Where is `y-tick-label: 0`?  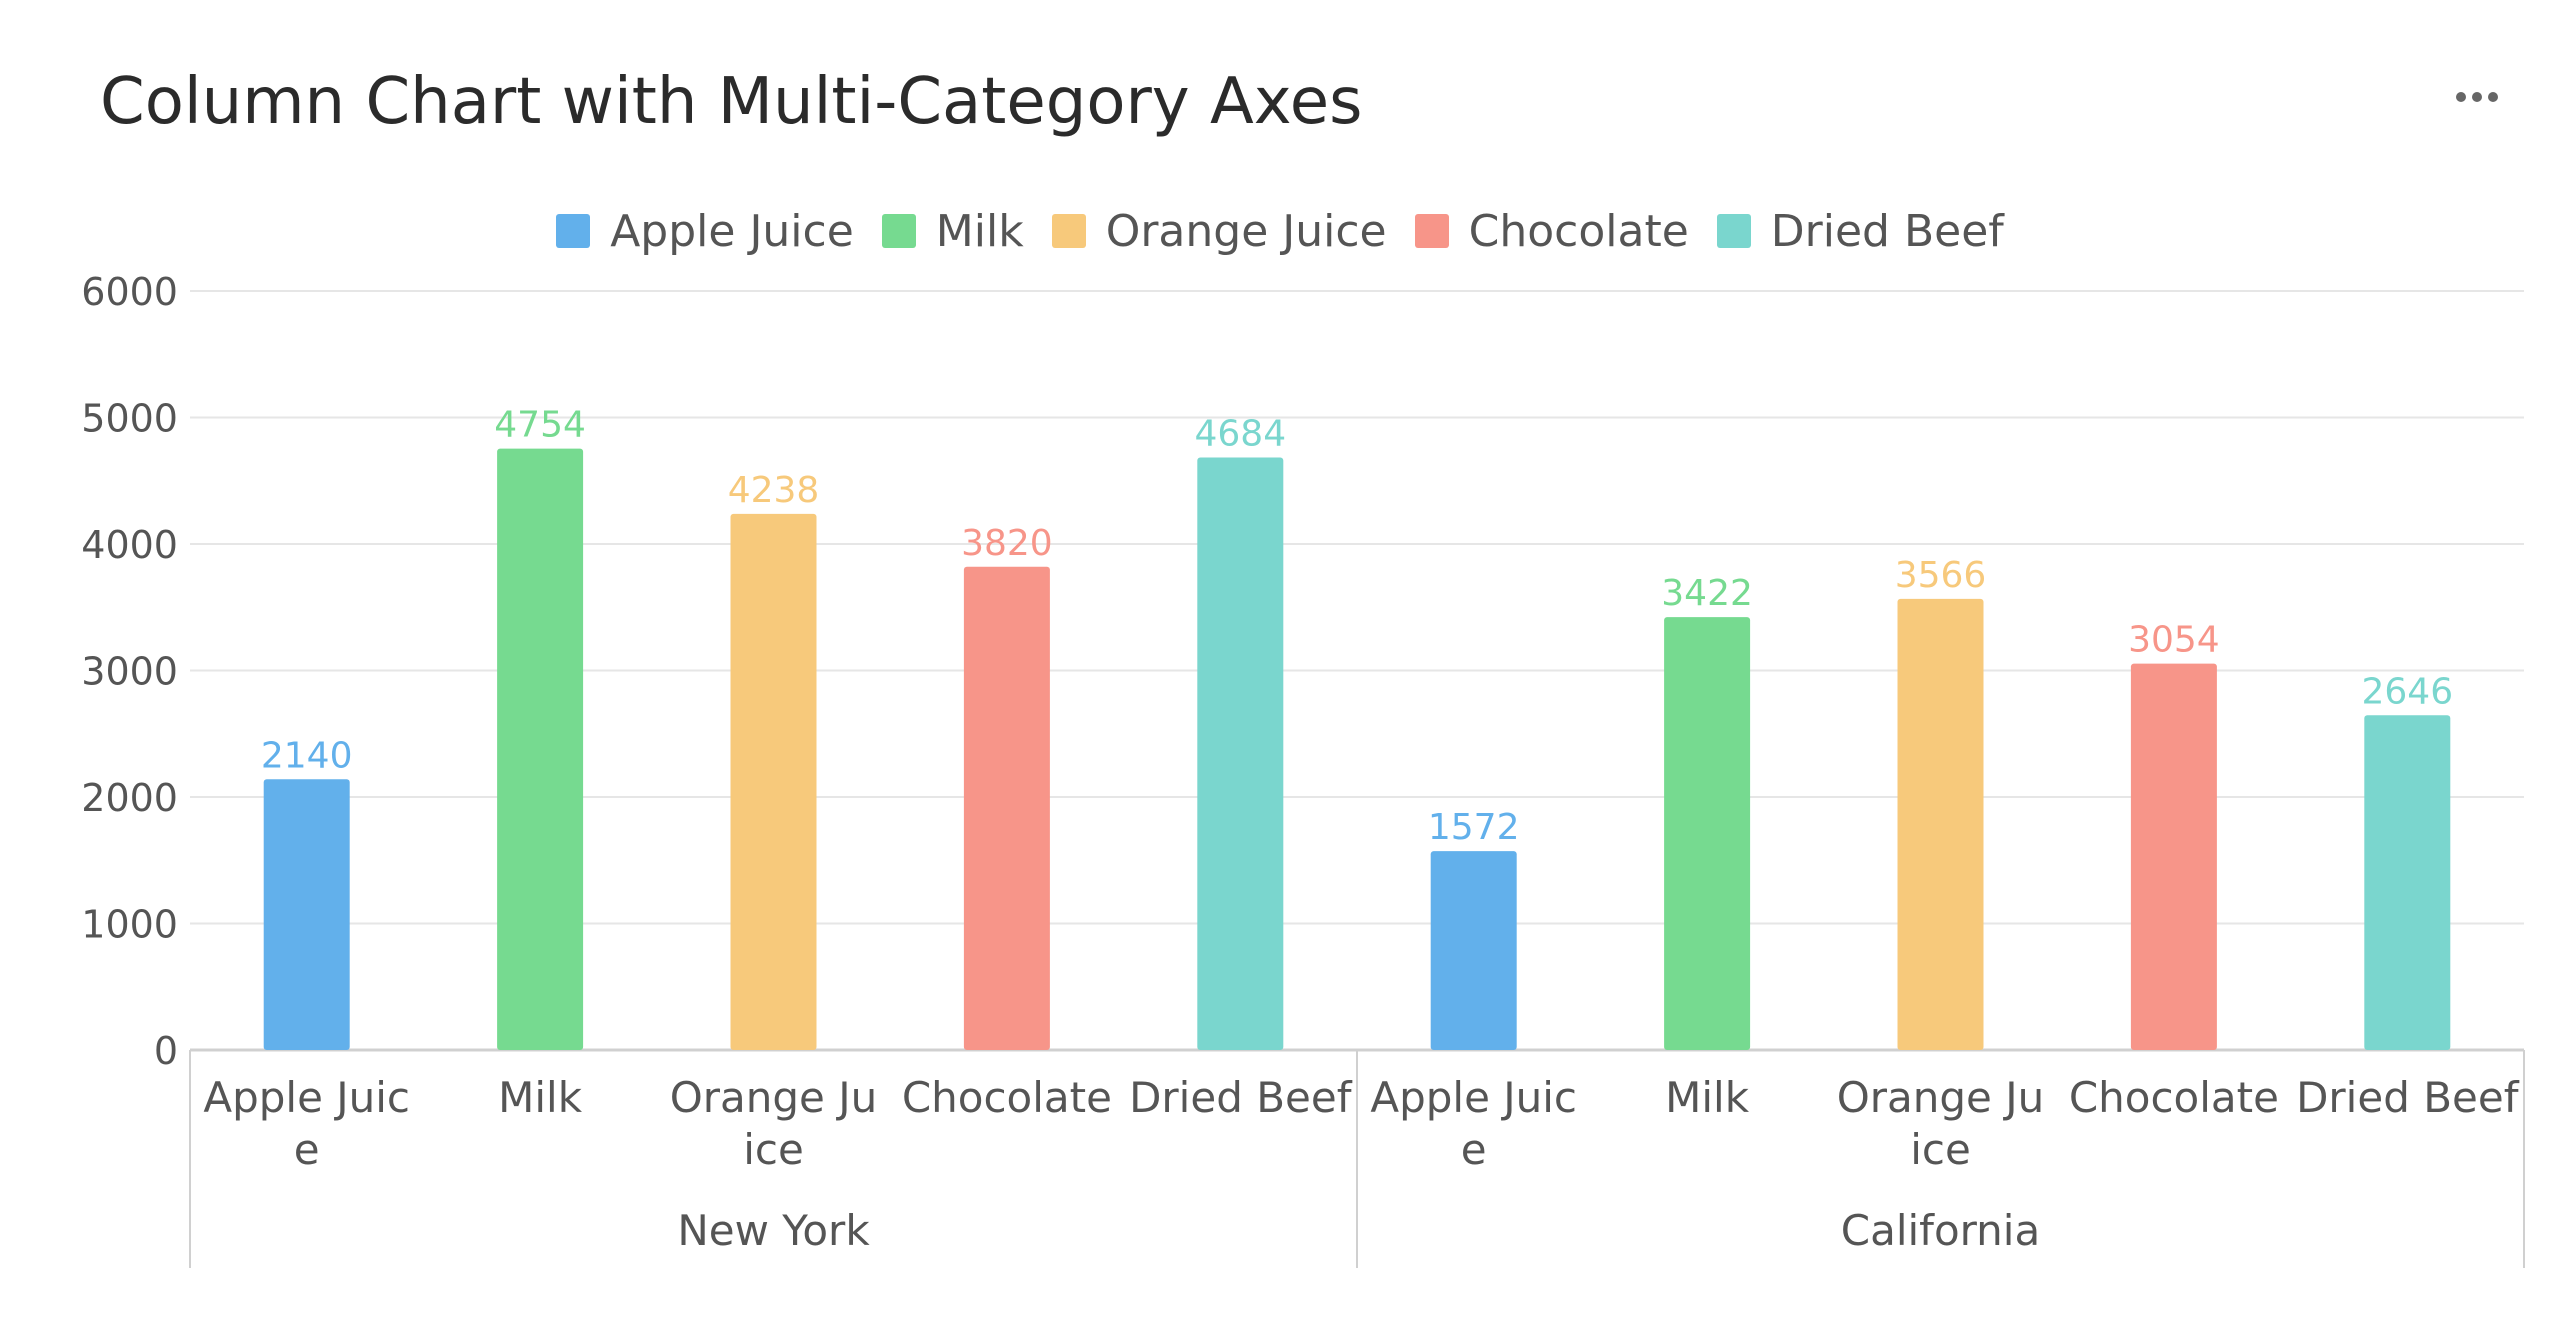
y-tick-label: 0 is located at coordinates (166, 1051).